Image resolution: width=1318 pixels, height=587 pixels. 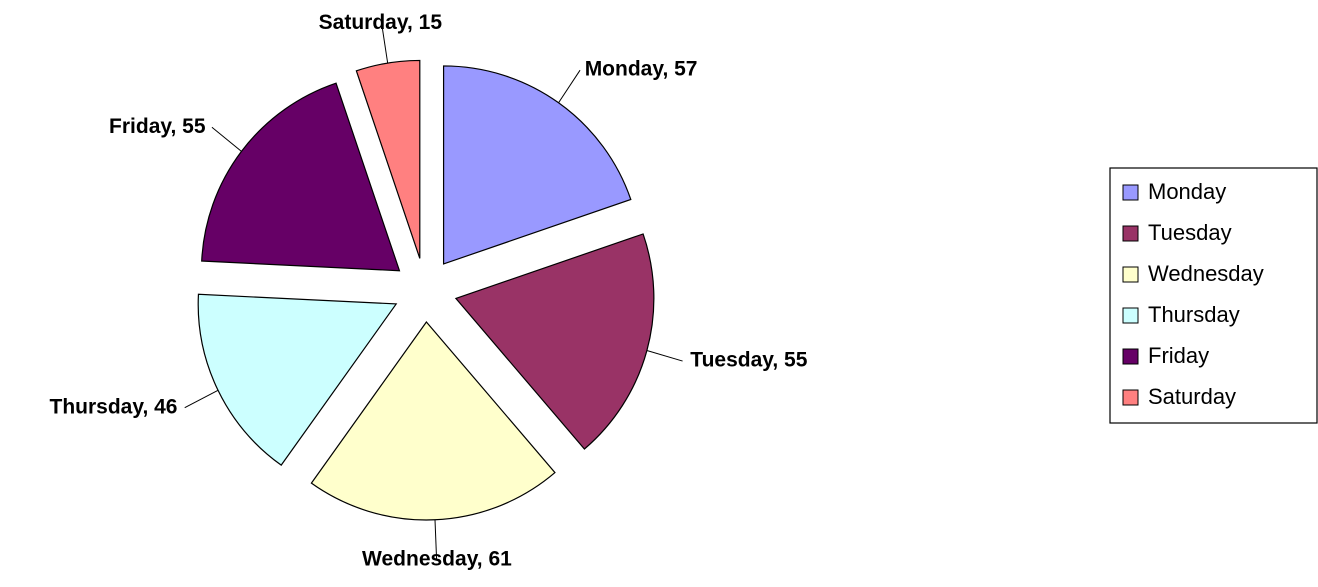 I want to click on legend-box, so click(x=1213, y=295).